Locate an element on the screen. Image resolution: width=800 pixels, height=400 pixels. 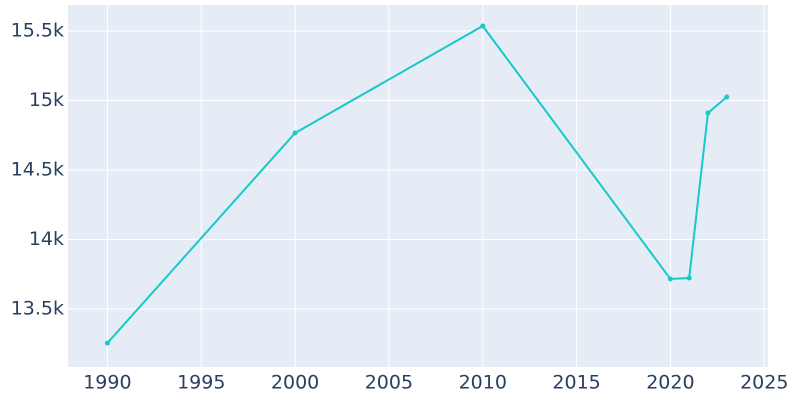
x-tick-label: 1990 is located at coordinates (107, 383).